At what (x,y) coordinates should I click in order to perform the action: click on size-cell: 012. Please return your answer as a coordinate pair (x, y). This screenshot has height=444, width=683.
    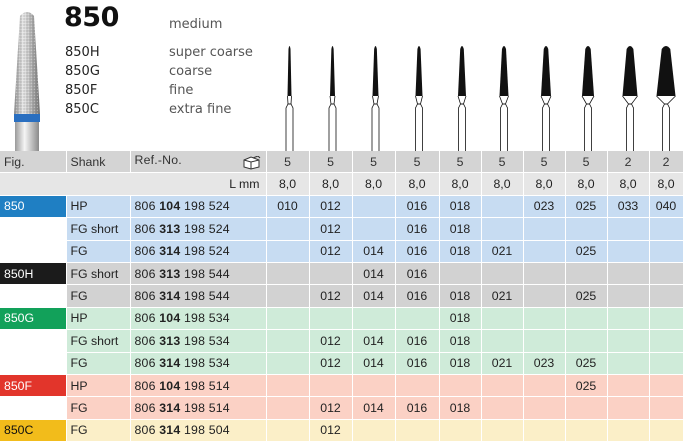
    Looking at the image, I should click on (331, 431).